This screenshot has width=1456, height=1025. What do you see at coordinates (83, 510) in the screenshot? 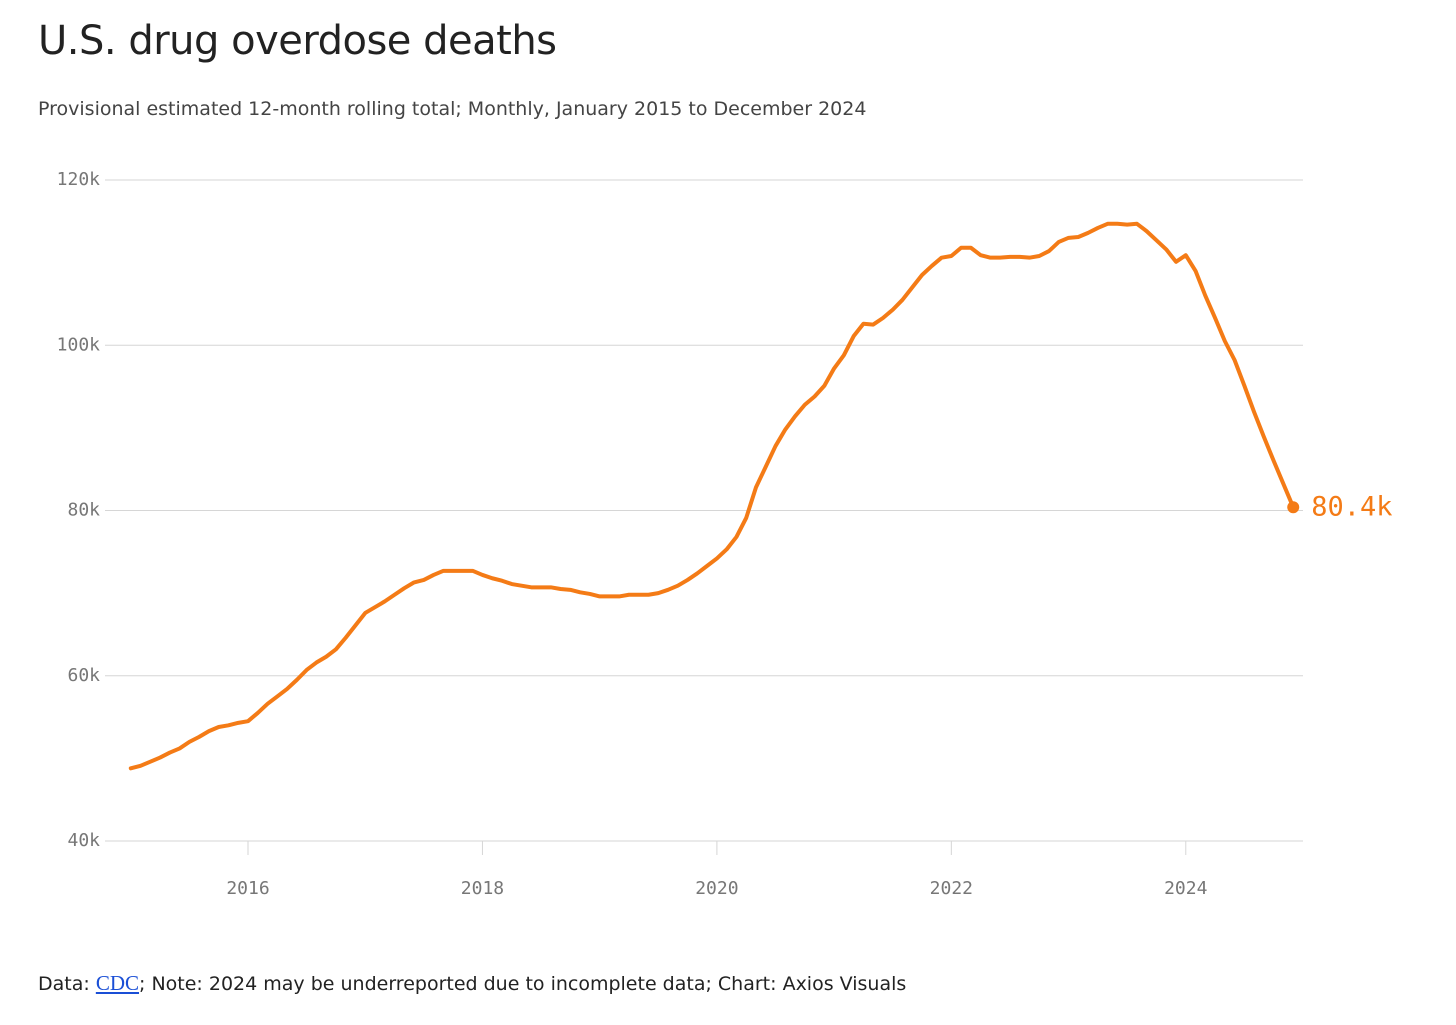
I see `y-tick-label: 80k` at bounding box center [83, 510].